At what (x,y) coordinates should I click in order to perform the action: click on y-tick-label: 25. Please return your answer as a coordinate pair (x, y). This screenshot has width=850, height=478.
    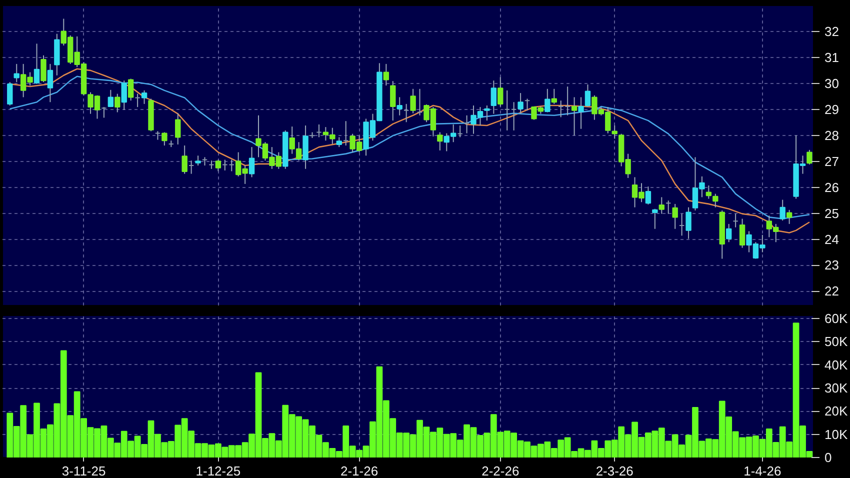
    Looking at the image, I should click on (831, 213).